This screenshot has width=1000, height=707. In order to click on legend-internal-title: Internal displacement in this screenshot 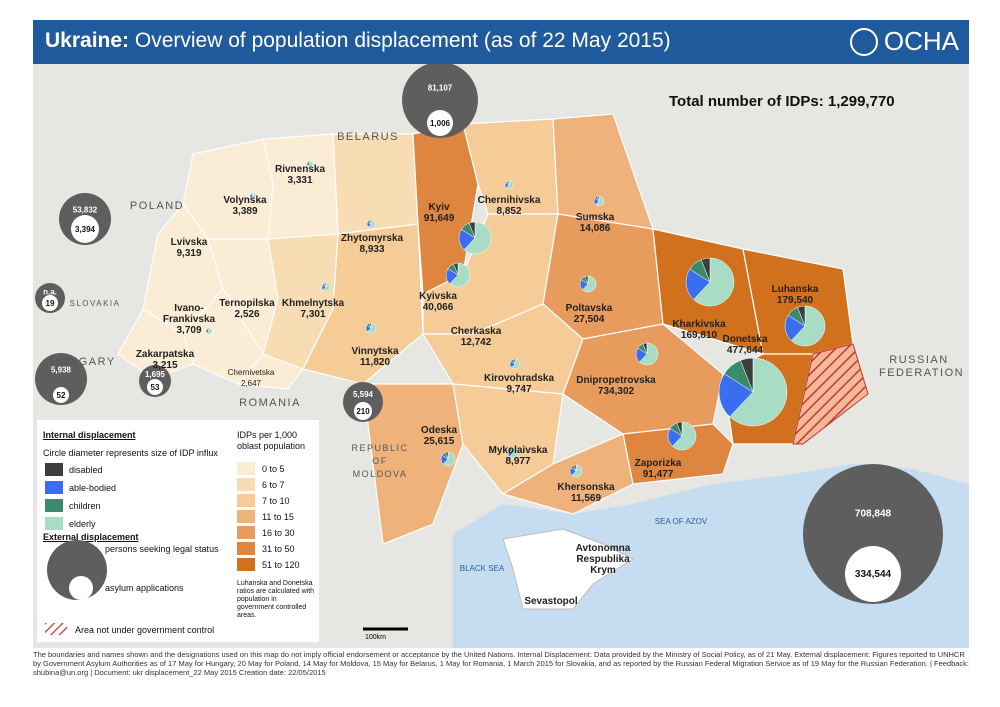, I will do `click(89, 435)`.